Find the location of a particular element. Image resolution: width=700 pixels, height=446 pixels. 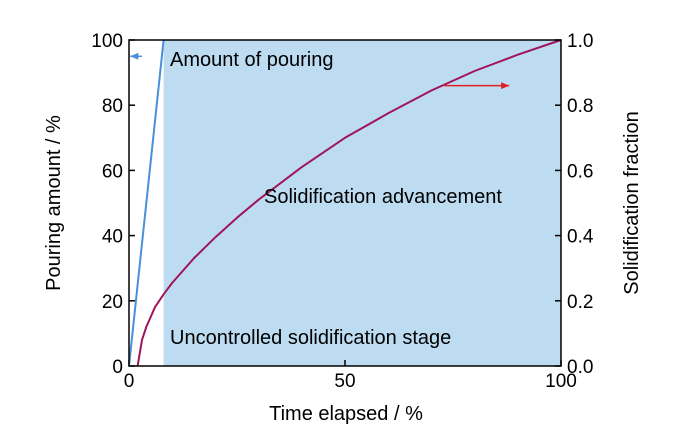

x-axis-title: Time elapsed / % is located at coordinates (346, 414).